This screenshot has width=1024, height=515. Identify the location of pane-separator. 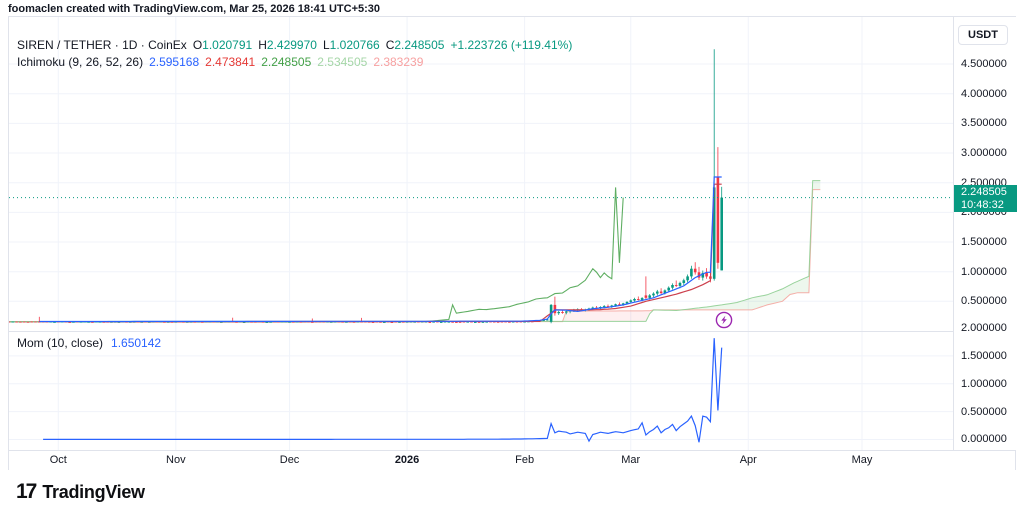
(512, 331).